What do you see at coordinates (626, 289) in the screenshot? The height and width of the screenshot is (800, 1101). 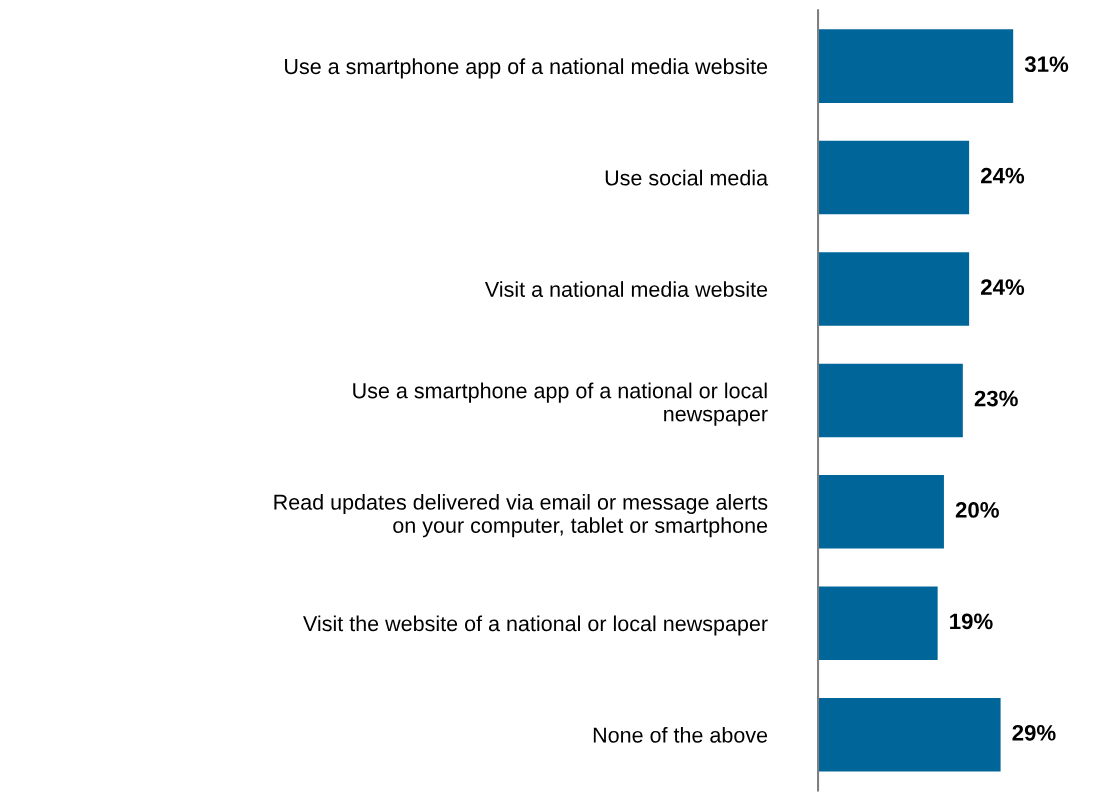 I see `y-tick-label: Visit a national media website` at bounding box center [626, 289].